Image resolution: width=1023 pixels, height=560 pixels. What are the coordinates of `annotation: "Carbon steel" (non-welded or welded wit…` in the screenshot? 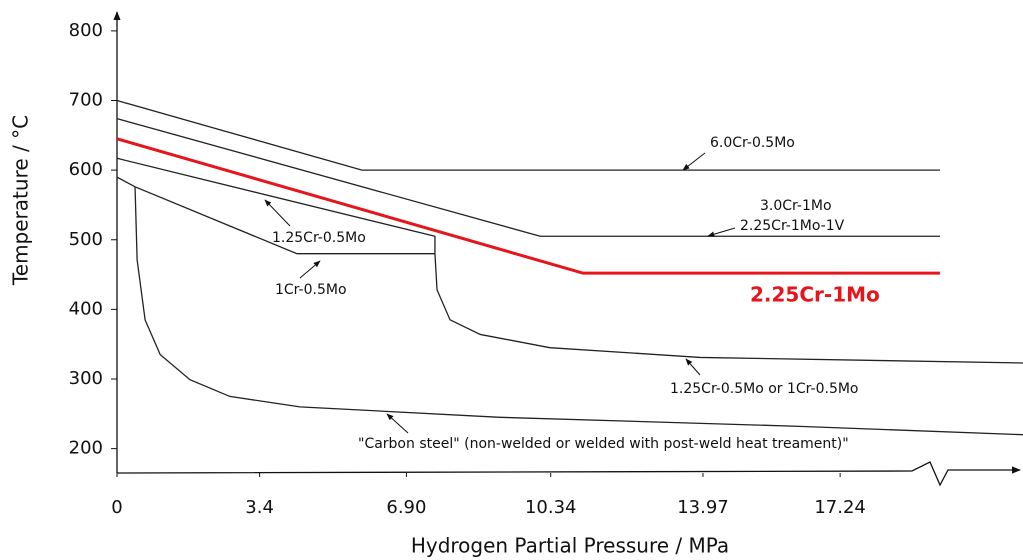 It's located at (603, 444).